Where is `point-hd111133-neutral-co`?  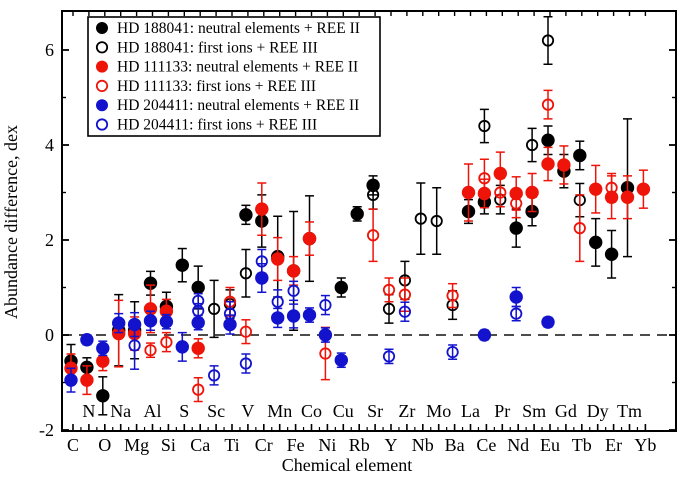 point-hd111133-neutral-co is located at coordinates (309, 238).